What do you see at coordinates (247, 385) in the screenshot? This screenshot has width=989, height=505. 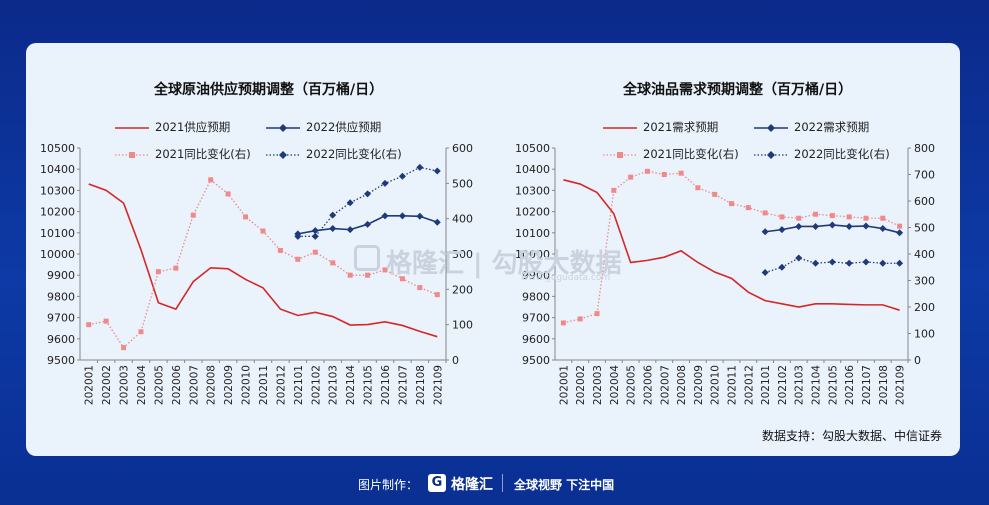 I see `x-tick-label: 202010` at bounding box center [247, 385].